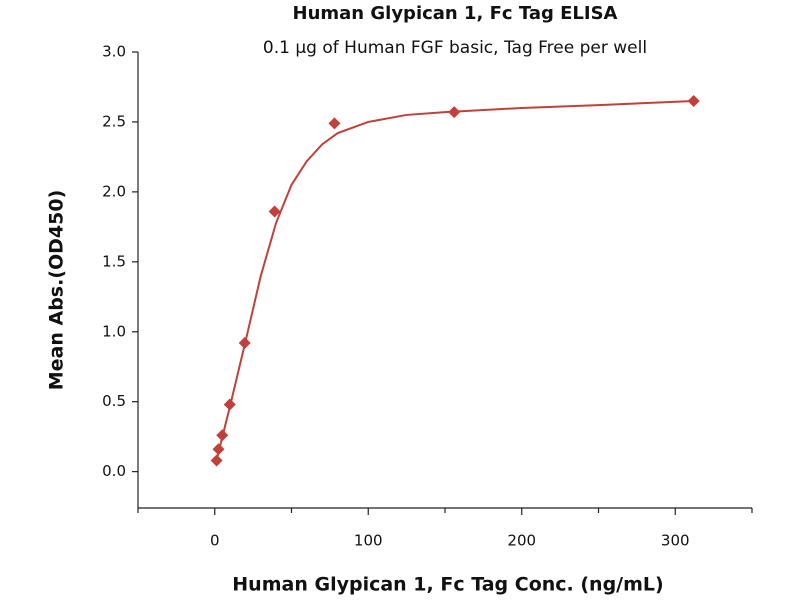 This screenshot has width=800, height=600. I want to click on y-tick-label: 0.0, so click(114, 471).